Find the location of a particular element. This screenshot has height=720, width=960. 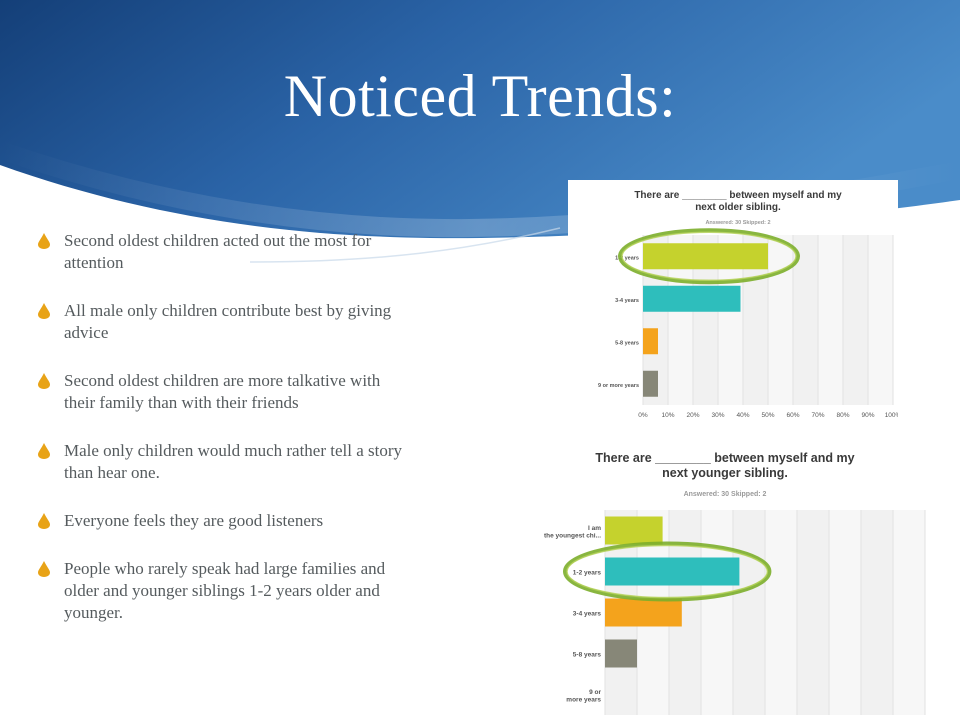

x-tick-label: 80% is located at coordinates (842, 415).